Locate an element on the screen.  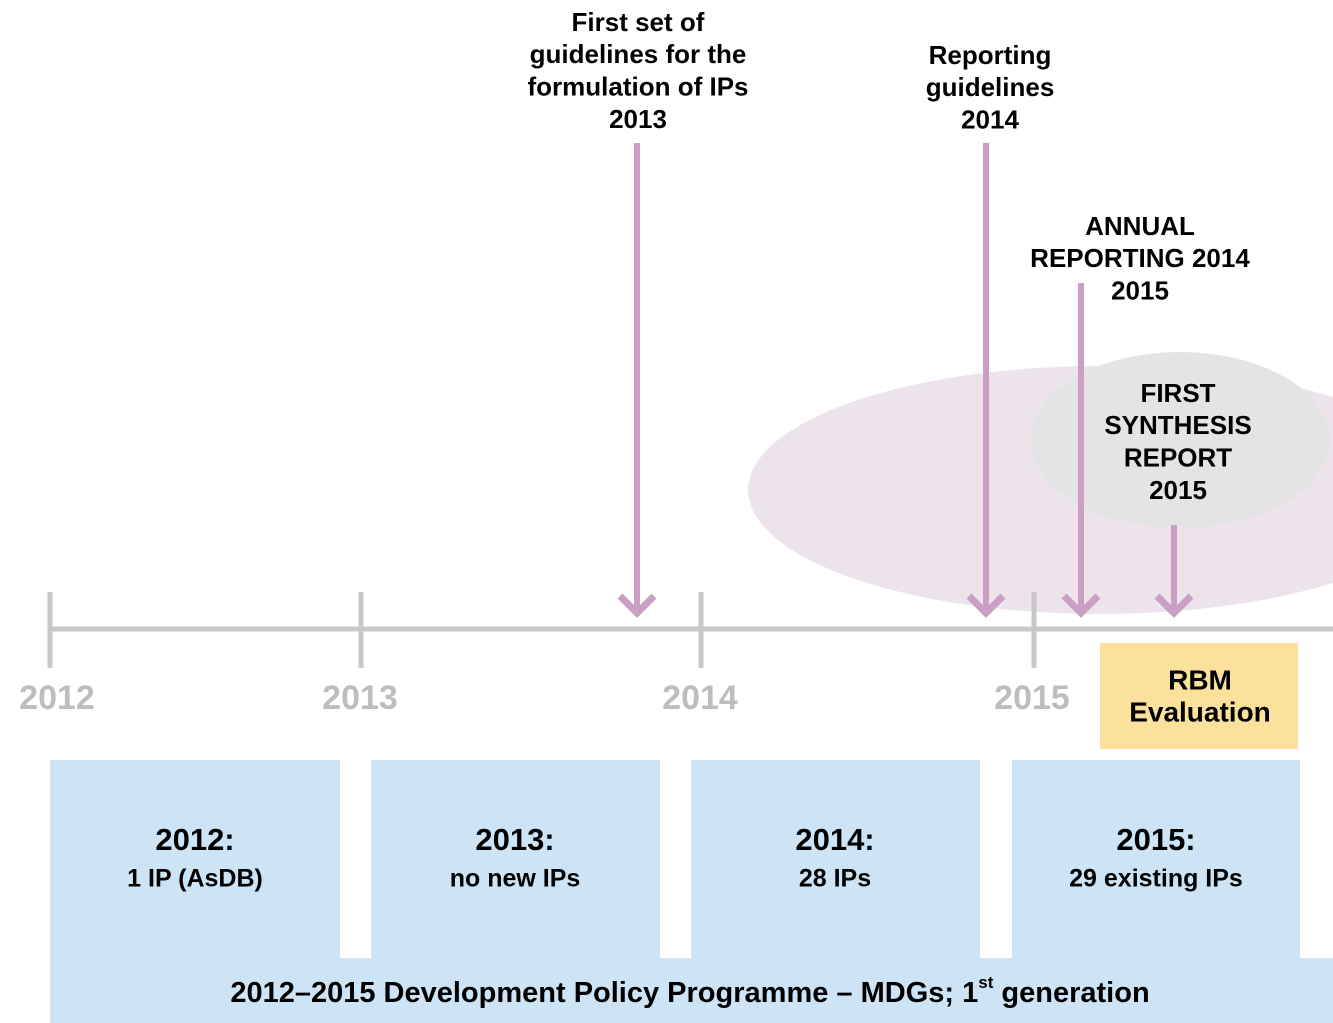
event-label: REPORT is located at coordinates (1178, 457).